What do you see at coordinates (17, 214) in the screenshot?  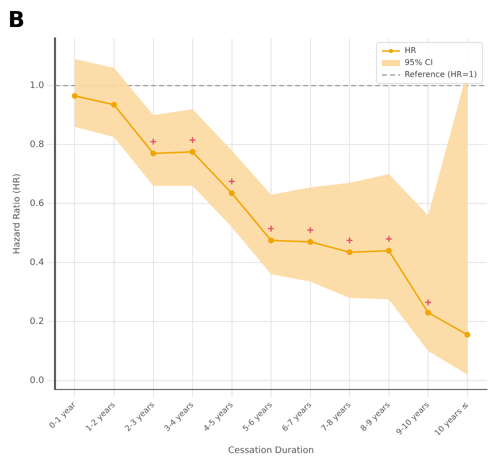 I see `y-axis-title: Hazard Ratio (HR)` at bounding box center [17, 214].